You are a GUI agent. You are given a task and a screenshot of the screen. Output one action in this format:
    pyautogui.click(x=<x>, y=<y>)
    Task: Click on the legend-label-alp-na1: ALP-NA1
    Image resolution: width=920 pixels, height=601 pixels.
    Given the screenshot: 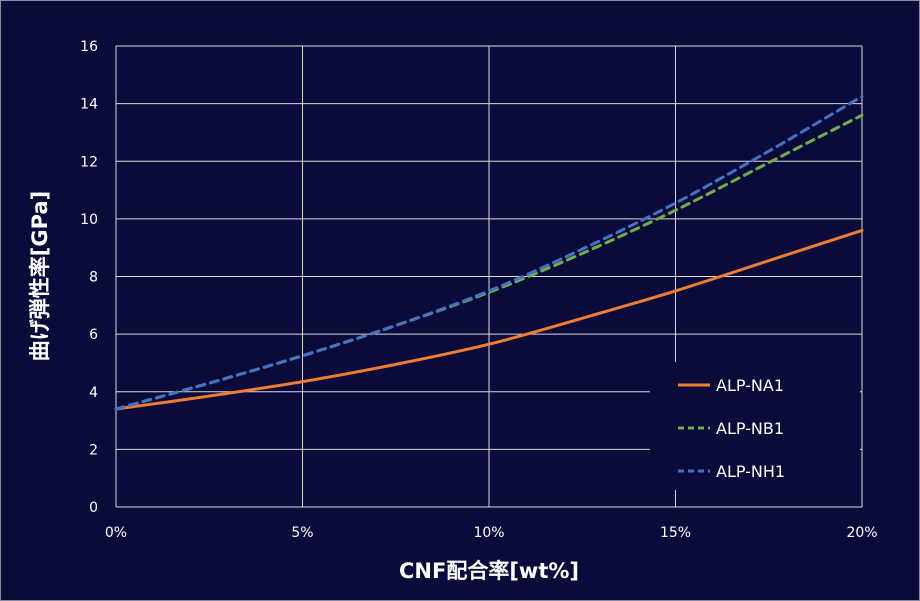 What is the action you would take?
    pyautogui.click(x=750, y=385)
    